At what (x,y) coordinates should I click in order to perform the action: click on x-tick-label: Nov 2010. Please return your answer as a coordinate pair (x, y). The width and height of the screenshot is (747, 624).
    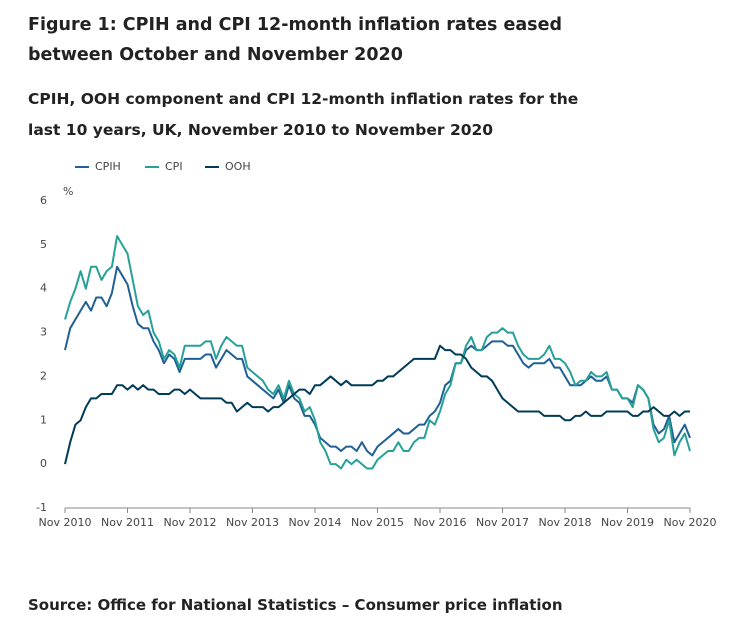
    Looking at the image, I should click on (65, 522).